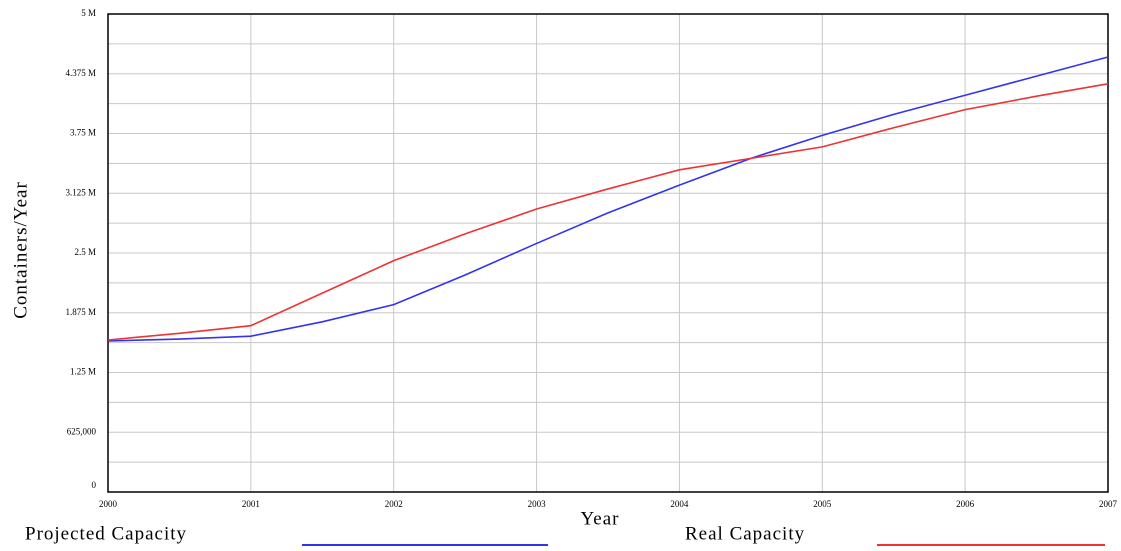 The image size is (1121, 551). Describe the element at coordinates (82, 431) in the screenshot. I see `y-tick-label: 625,000` at that location.